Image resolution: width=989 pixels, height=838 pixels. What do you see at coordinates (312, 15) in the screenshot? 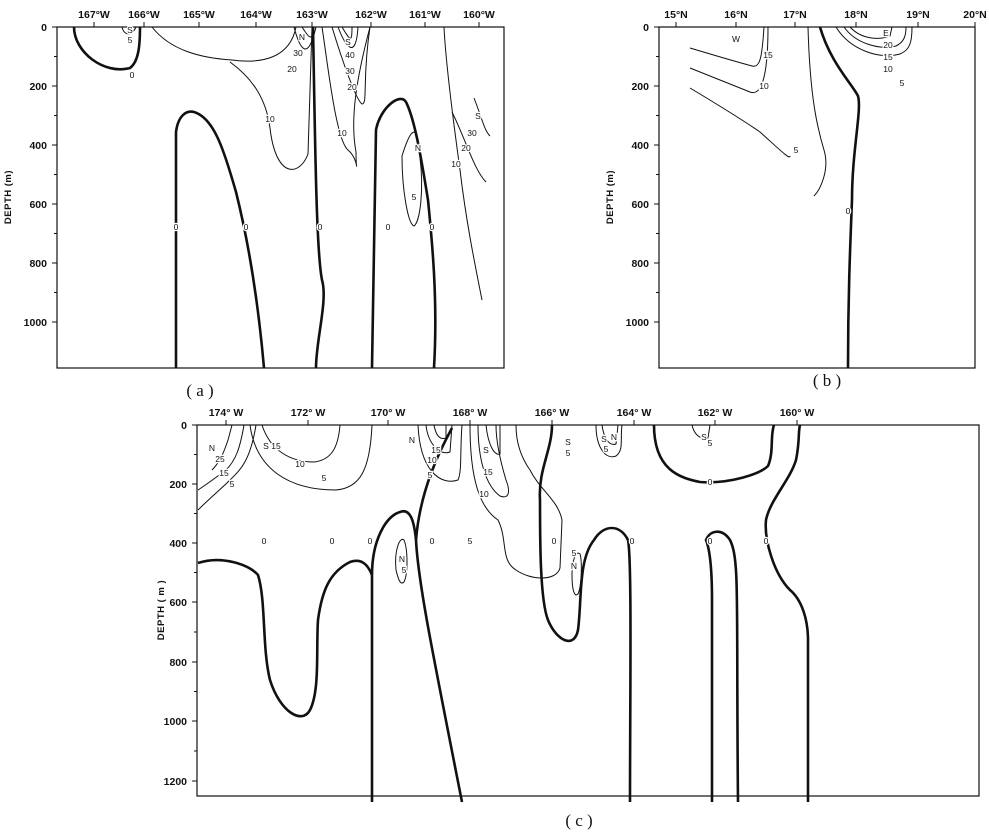
I see `x-tick-label: 163°W` at bounding box center [312, 15].